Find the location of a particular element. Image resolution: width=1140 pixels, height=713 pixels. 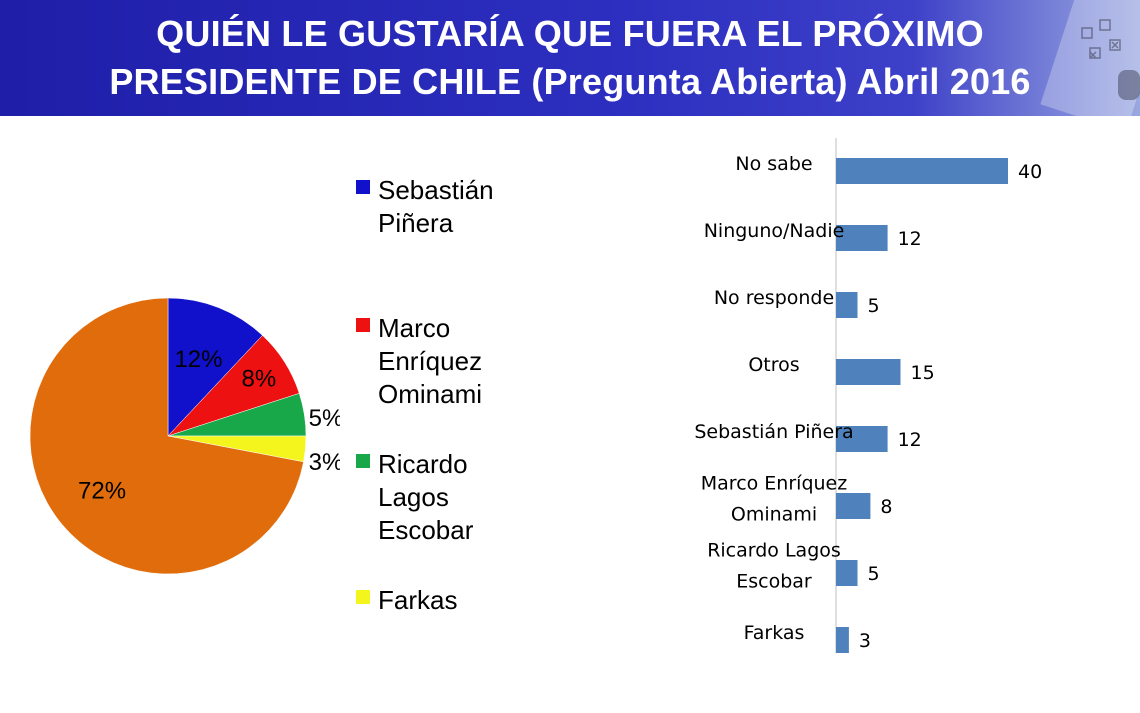

legend-label: Marco Enríquez Ominami is located at coordinates (430, 361).